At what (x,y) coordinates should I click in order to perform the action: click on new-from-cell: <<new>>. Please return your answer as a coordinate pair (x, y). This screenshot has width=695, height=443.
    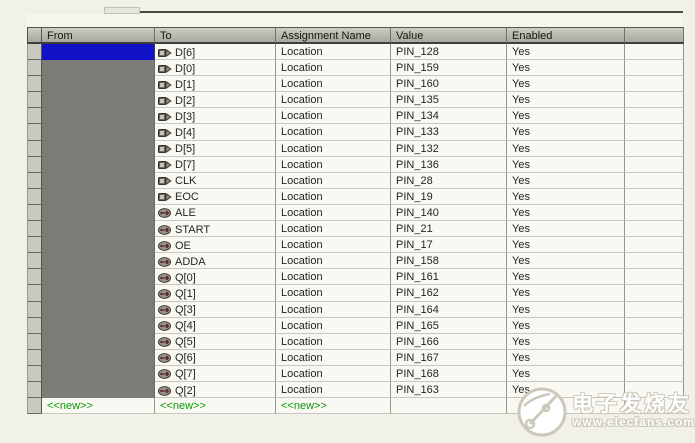
    Looking at the image, I should click on (98, 406).